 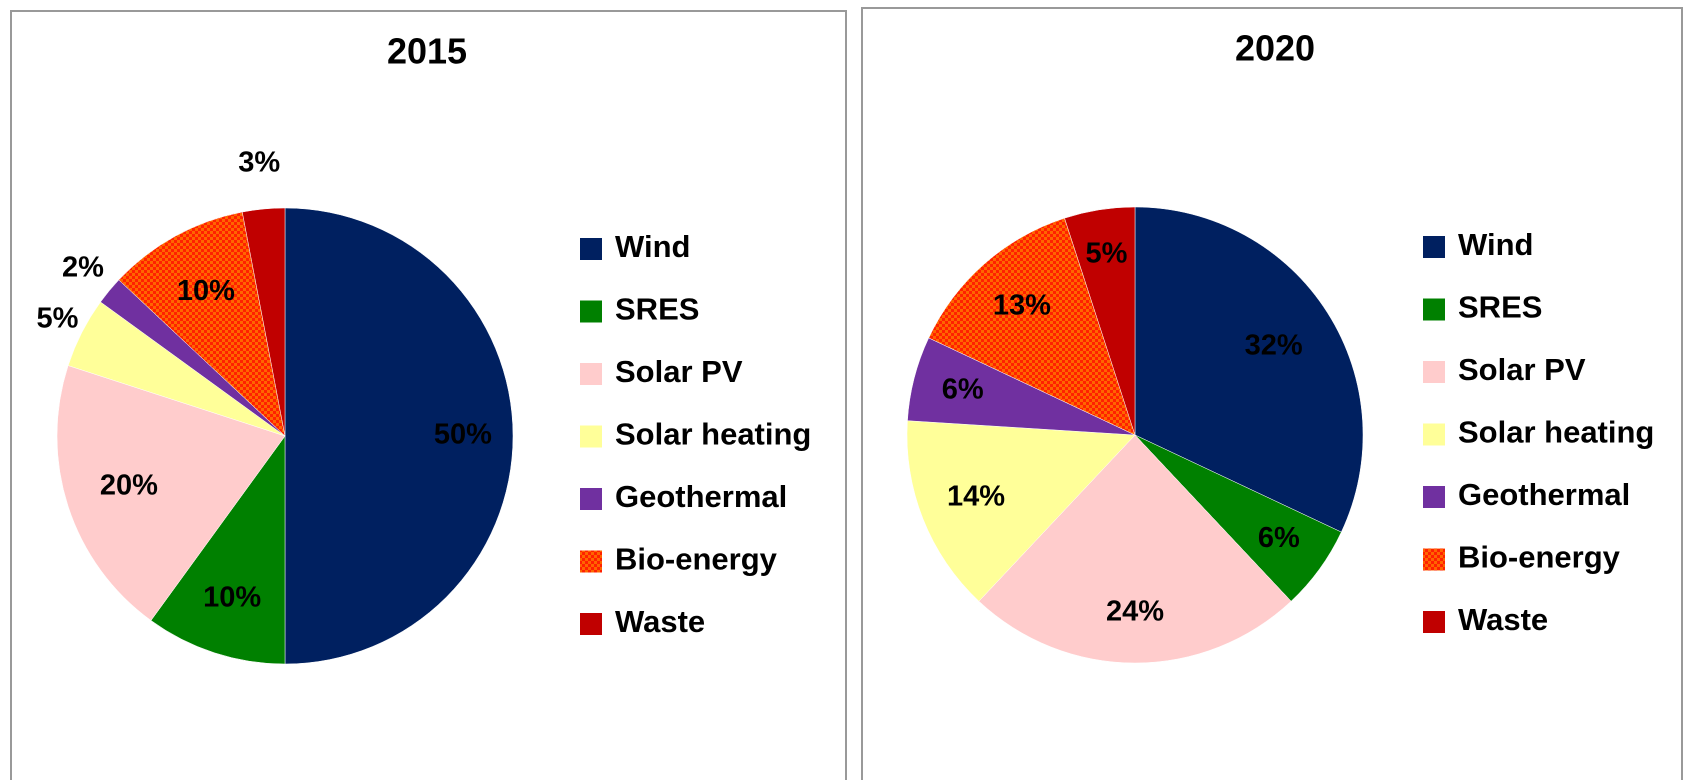 I want to click on data-label: 2%, so click(x=83, y=268).